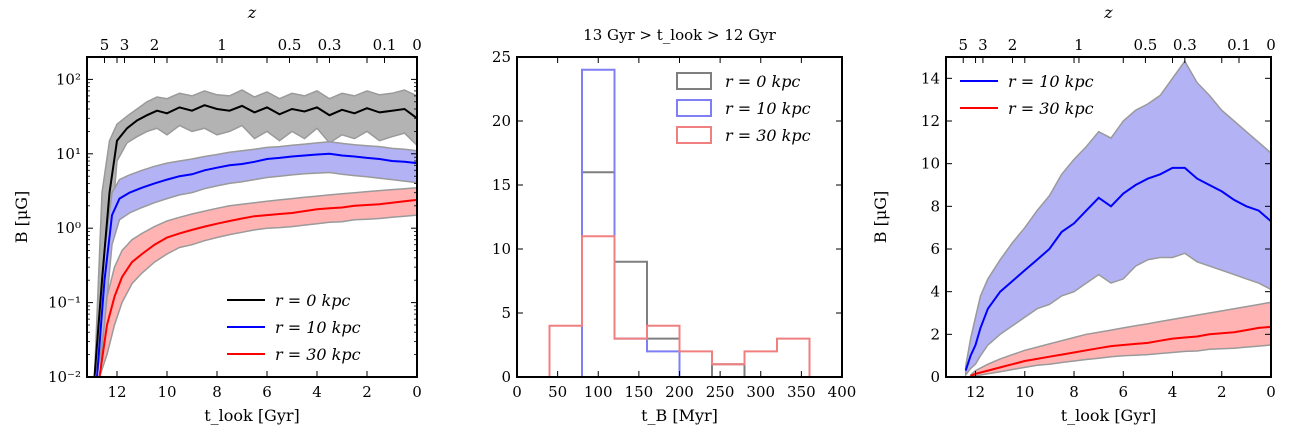  Describe the element at coordinates (801, 392) in the screenshot. I see `x-tick-label: 350` at that location.